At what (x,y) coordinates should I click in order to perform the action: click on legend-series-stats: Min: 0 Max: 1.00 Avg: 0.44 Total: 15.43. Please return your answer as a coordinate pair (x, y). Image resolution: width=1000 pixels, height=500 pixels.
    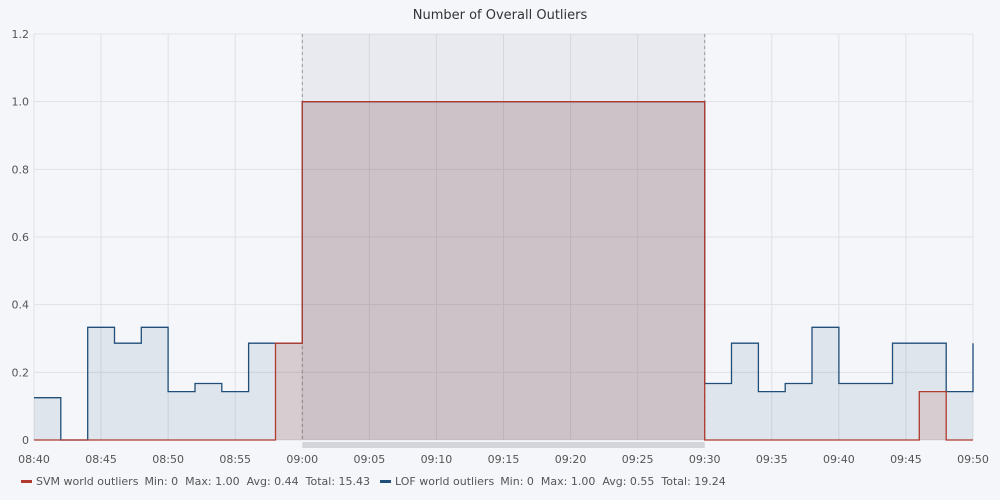
    Looking at the image, I should click on (257, 481).